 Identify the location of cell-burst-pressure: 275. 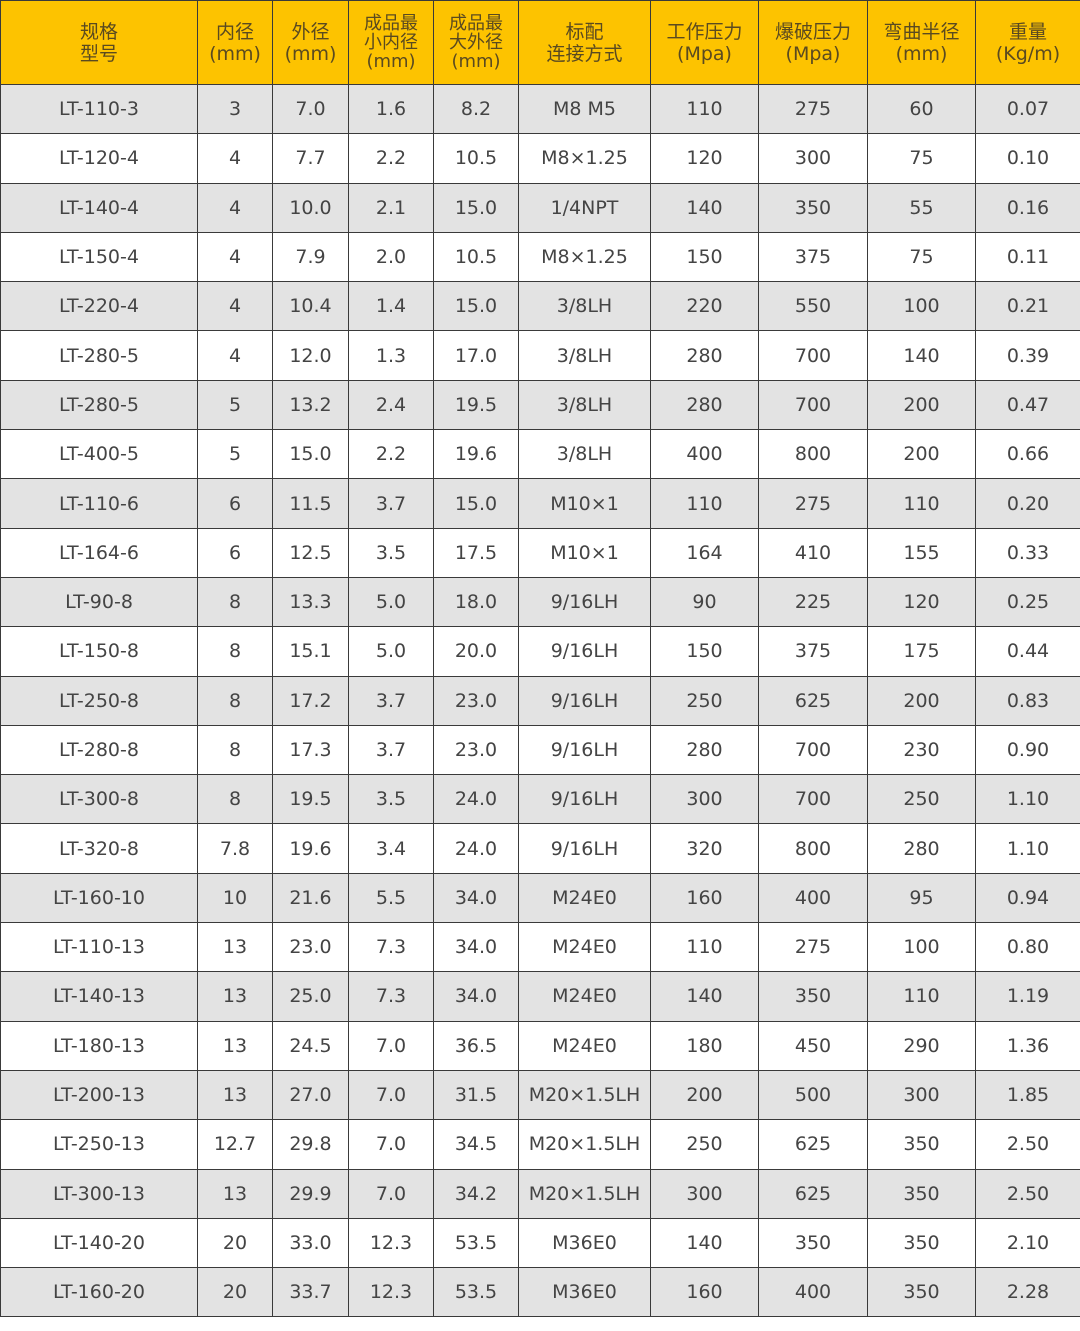
(813, 503).